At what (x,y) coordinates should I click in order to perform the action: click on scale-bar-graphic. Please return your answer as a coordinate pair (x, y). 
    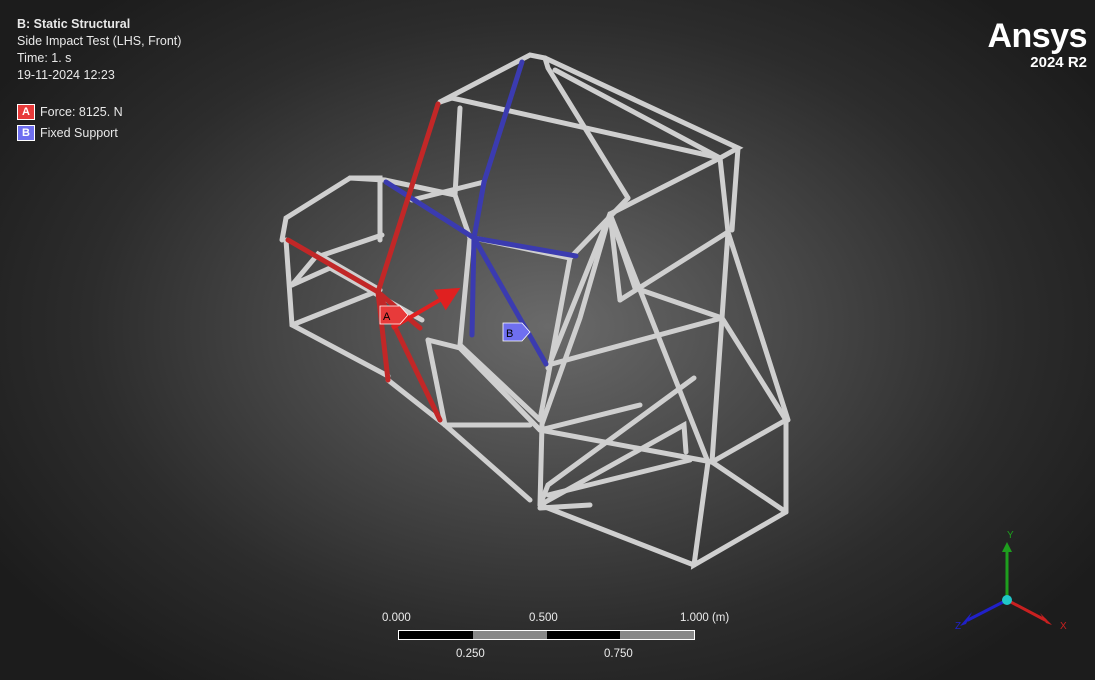
    Looking at the image, I should click on (546, 635).